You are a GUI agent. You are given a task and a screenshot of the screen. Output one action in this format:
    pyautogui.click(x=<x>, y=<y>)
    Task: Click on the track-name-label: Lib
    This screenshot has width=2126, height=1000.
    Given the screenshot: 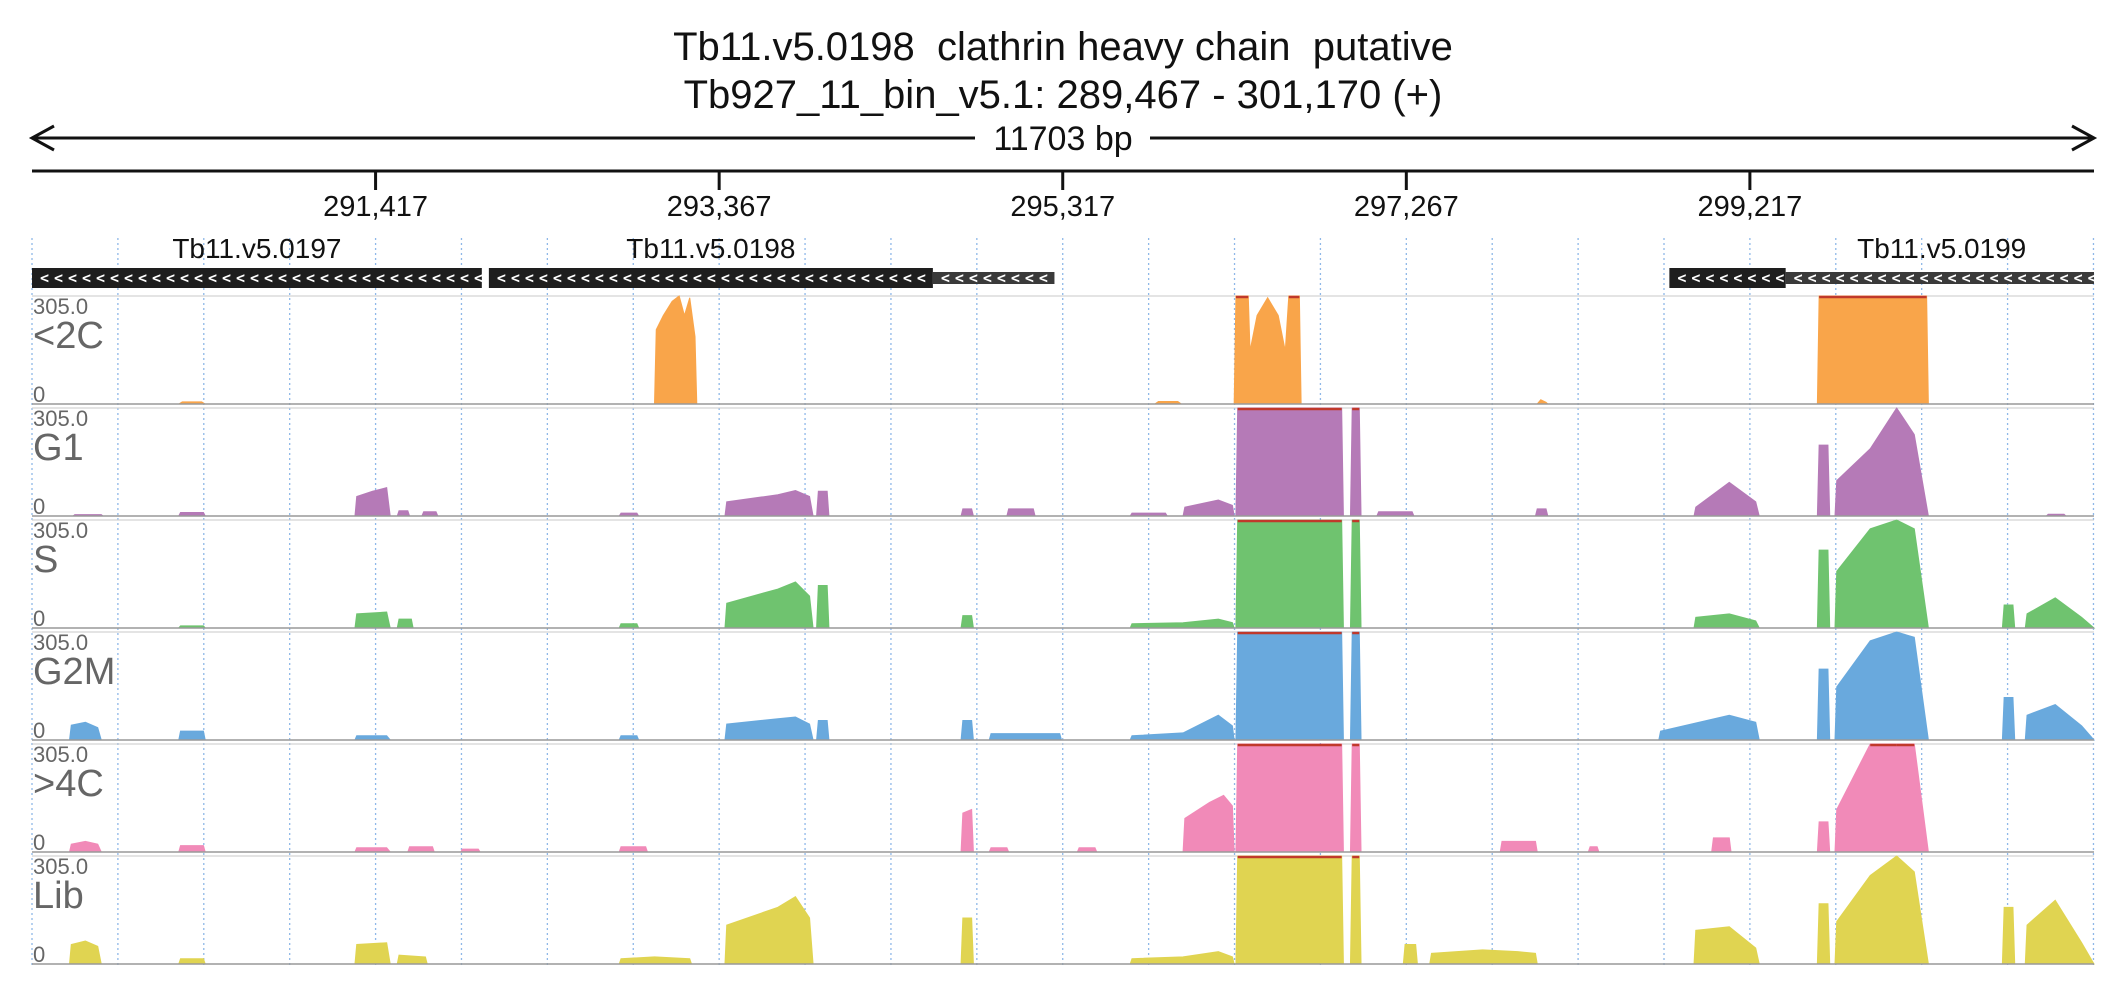 What is the action you would take?
    pyautogui.click(x=58, y=896)
    